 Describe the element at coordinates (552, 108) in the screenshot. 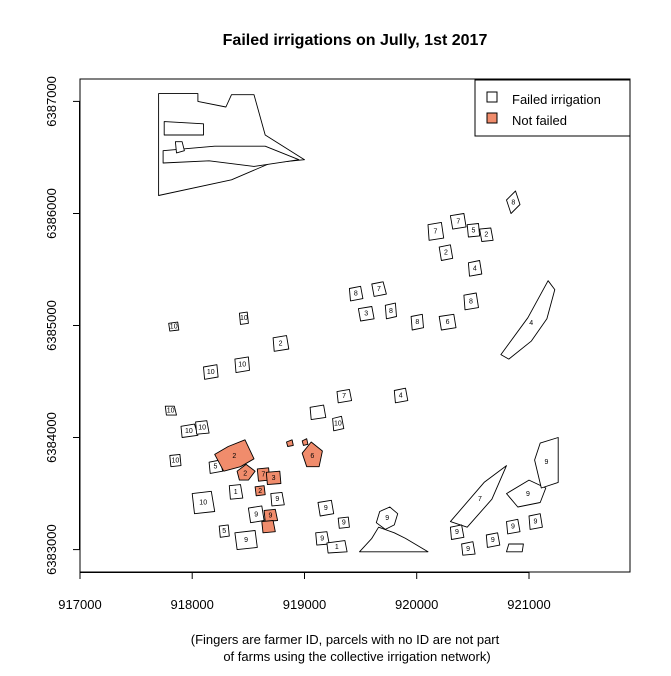

I see `legend: Failed irrigation Not failed` at that location.